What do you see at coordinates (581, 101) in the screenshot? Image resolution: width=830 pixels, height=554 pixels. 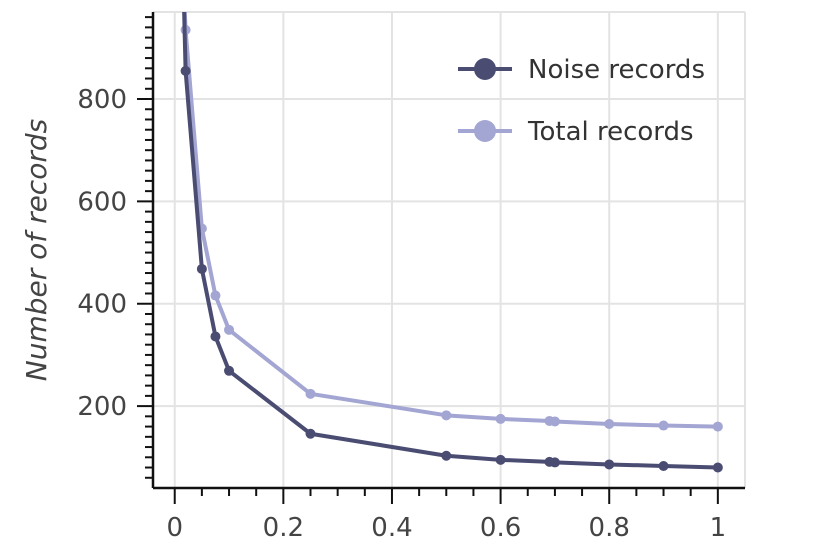 I see `legend: Noise records Total records` at bounding box center [581, 101].